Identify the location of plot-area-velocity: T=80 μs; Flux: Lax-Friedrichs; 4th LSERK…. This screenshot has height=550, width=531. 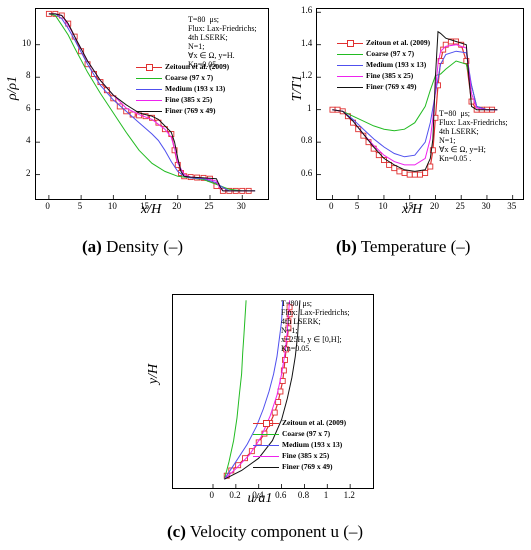
(273, 391).